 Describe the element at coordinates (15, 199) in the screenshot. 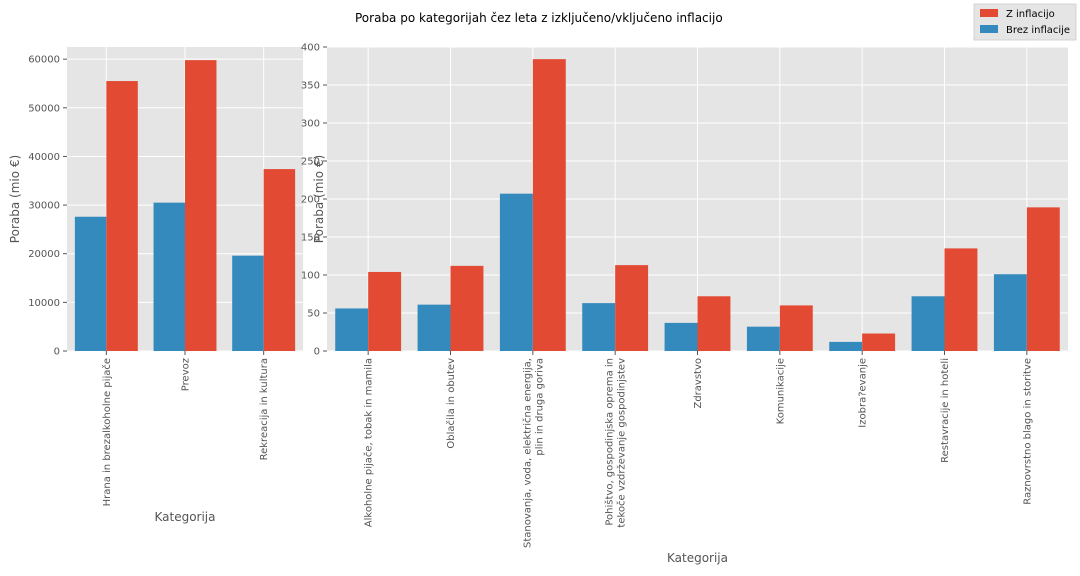

I see `left-y-axis-label: Poraba (mio €)` at that location.